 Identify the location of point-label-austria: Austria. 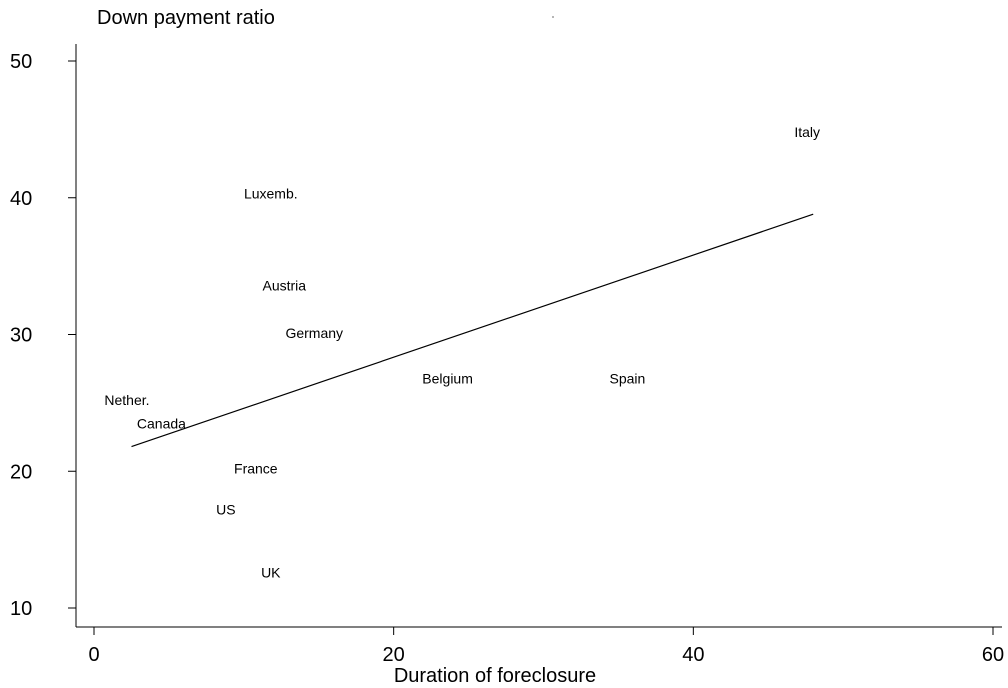
(284, 285).